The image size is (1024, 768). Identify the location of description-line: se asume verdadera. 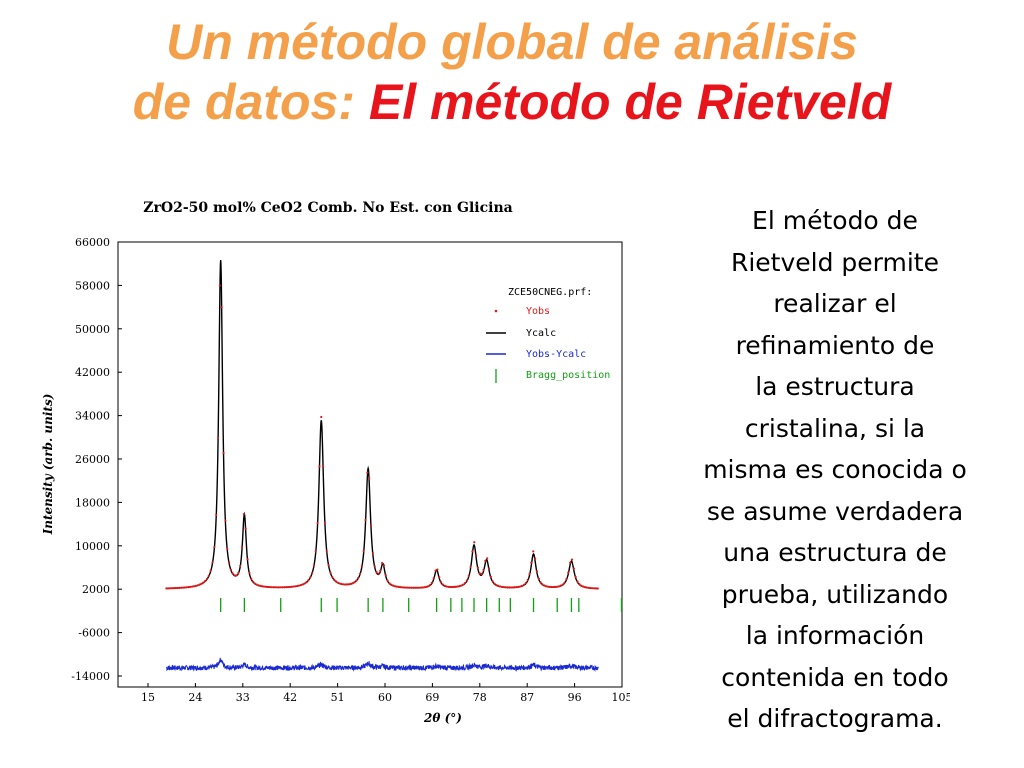
(835, 511).